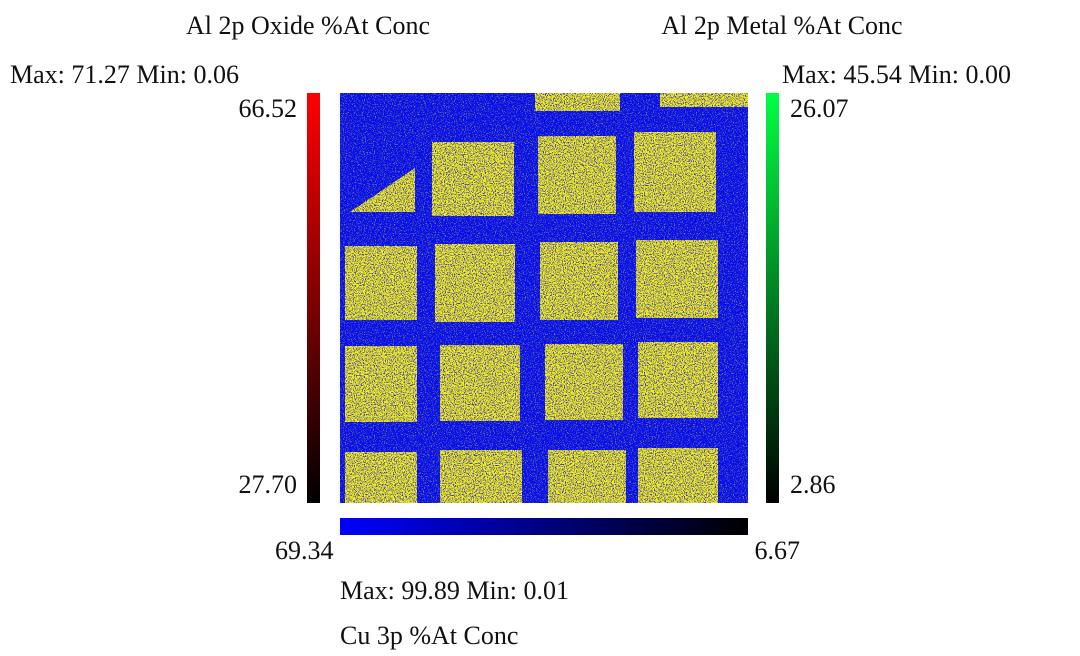 The image size is (1080, 656). What do you see at coordinates (304, 550) in the screenshot?
I see `copper-scale-left: 69.34` at bounding box center [304, 550].